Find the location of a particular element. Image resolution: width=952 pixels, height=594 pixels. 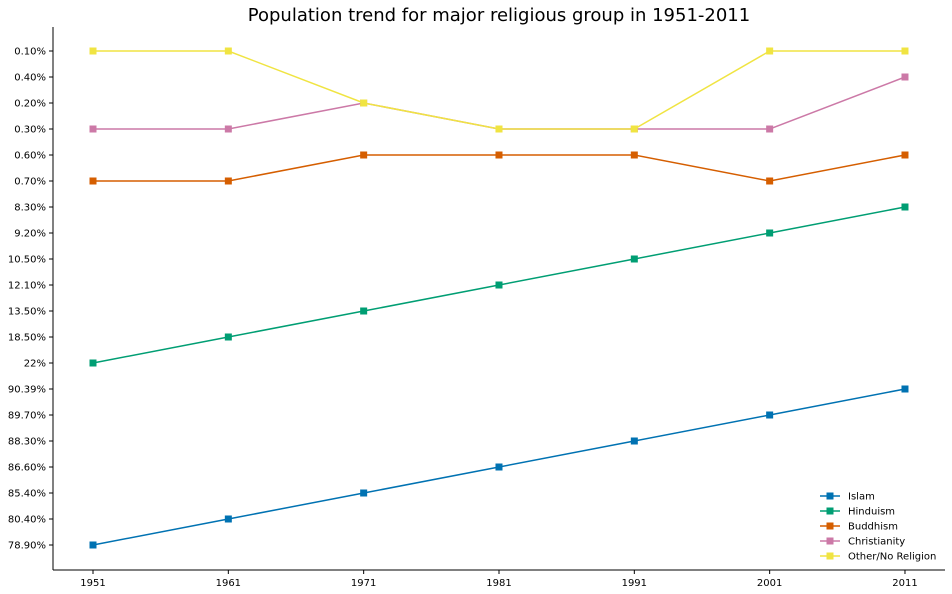

series-line-buddhism is located at coordinates (499, 168).